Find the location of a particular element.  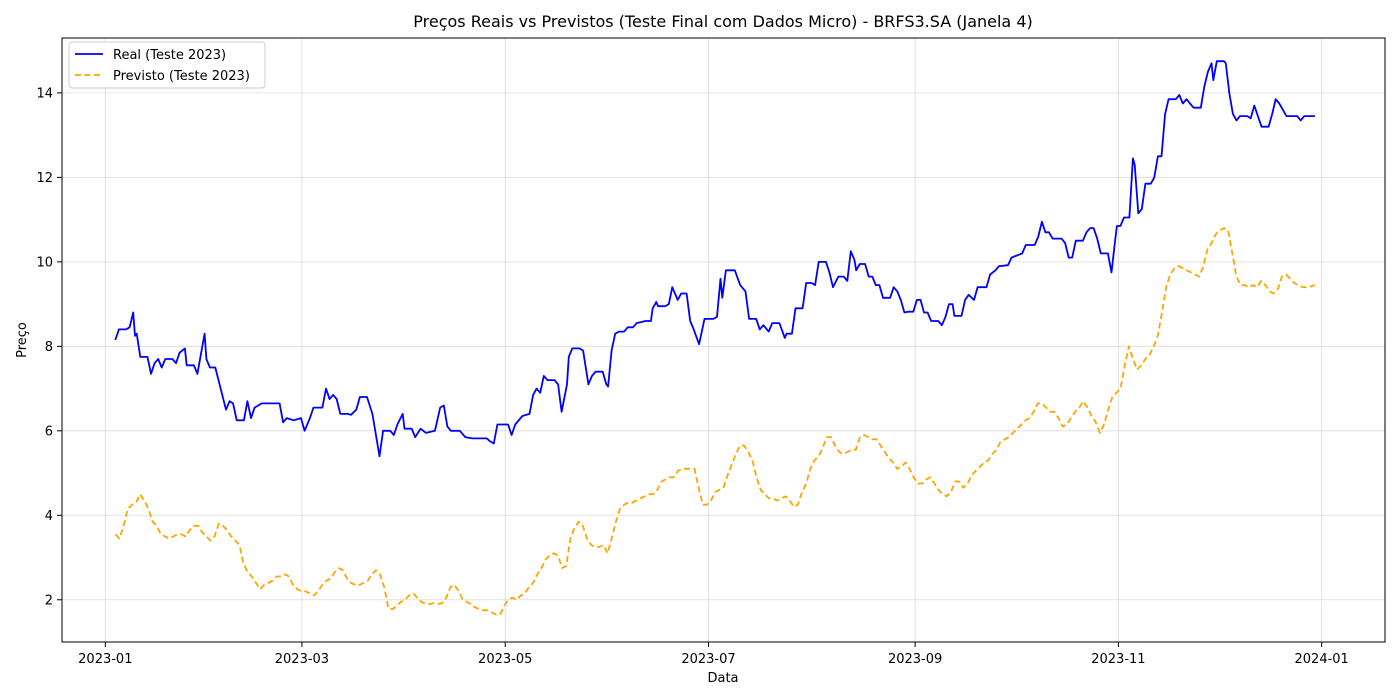

legend-label-previsto: Previsto (Teste 2023) is located at coordinates (181, 76).